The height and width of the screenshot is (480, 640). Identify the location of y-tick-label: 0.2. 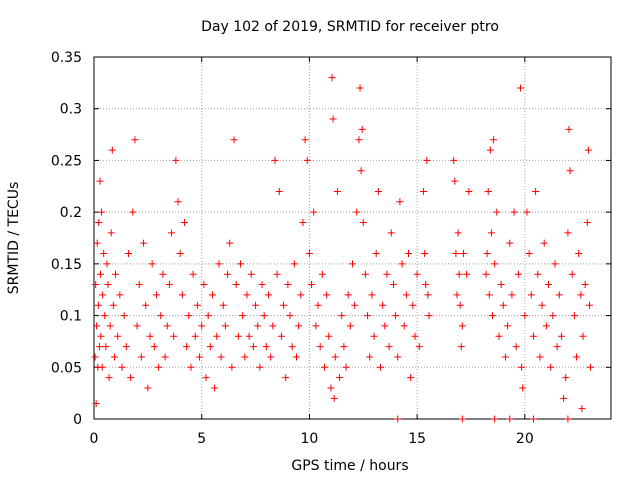
(71, 213).